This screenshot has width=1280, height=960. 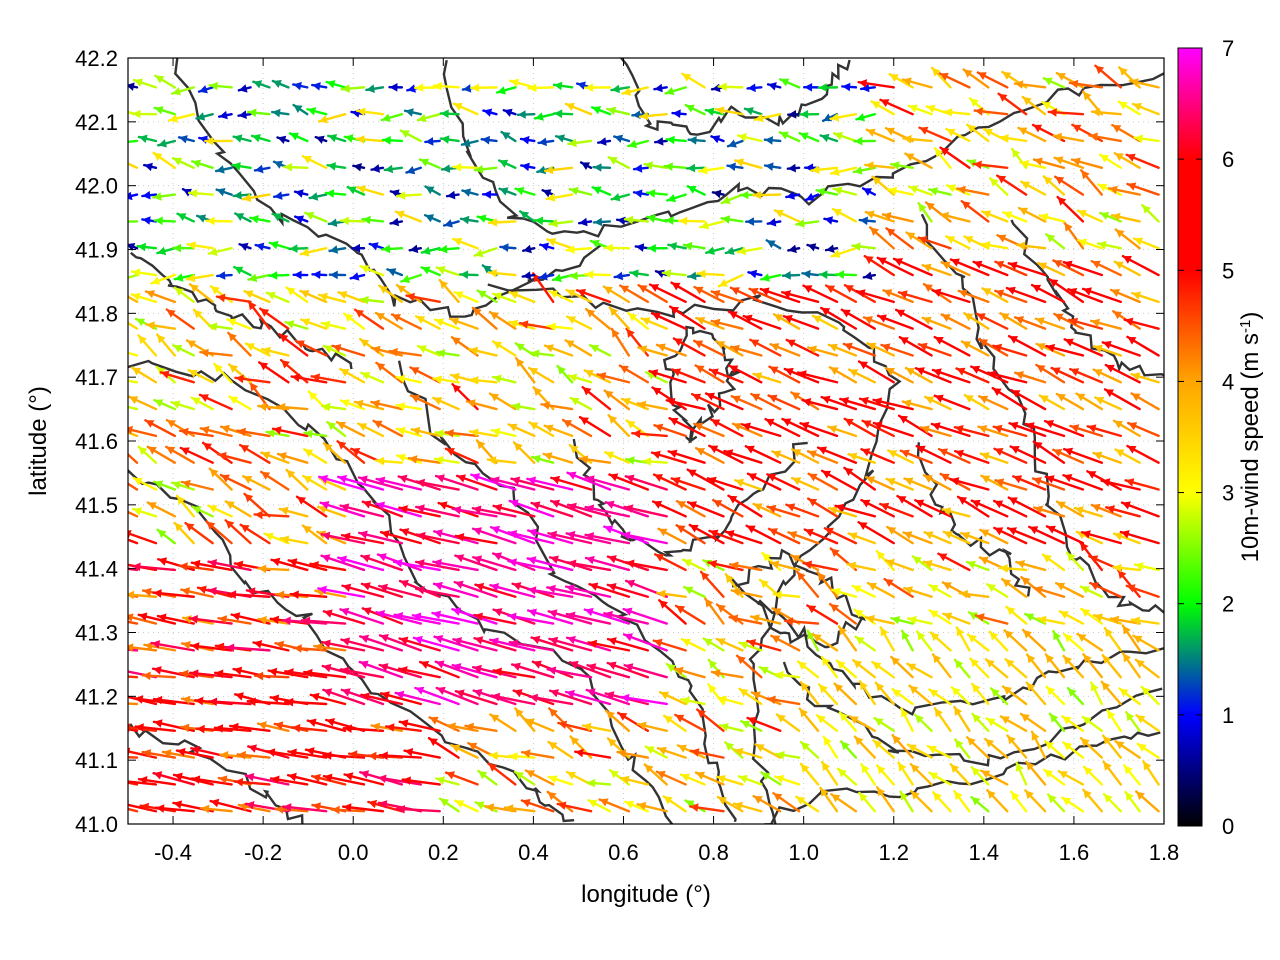 What do you see at coordinates (96, 696) in the screenshot?
I see `y-tick-label: 41.2` at bounding box center [96, 696].